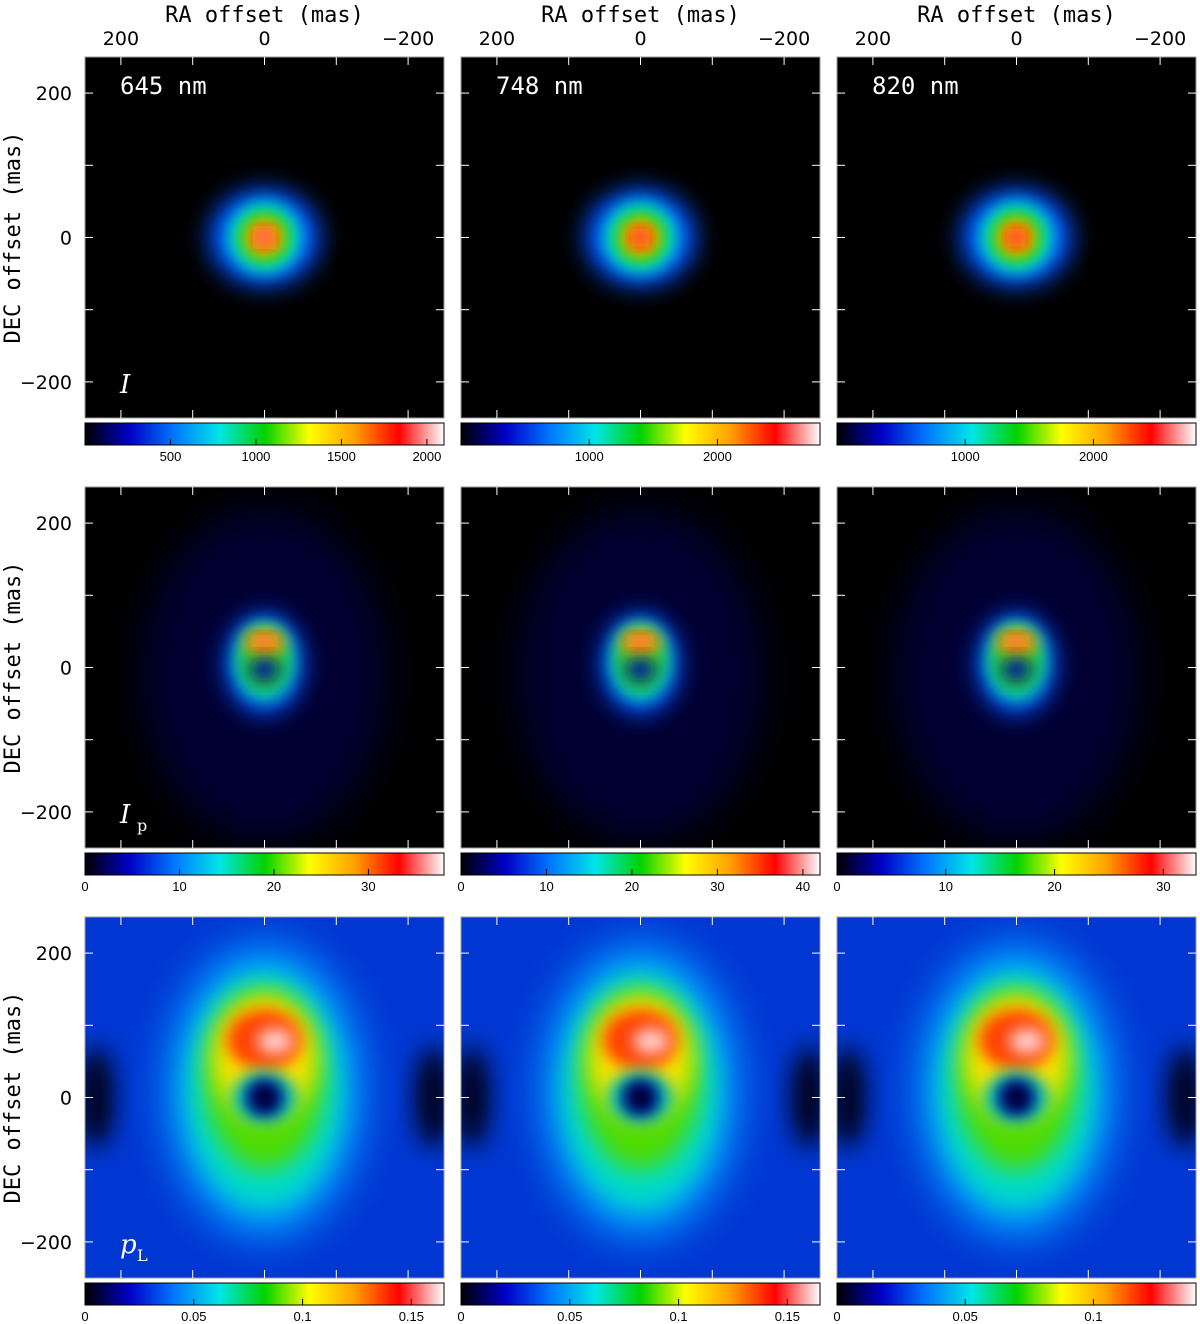 This screenshot has height=1324, width=1200. Describe the element at coordinates (128, 1245) in the screenshot. I see `quantity-label: p` at that location.